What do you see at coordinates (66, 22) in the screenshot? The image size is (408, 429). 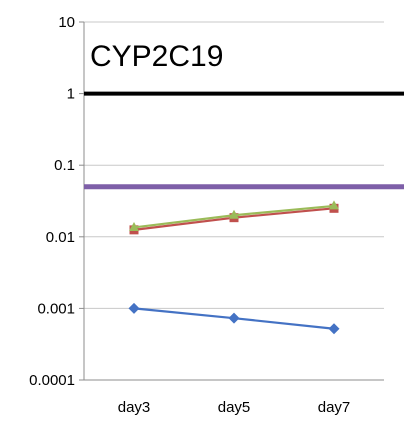 I see `y-tick-label: 10` at bounding box center [66, 22].